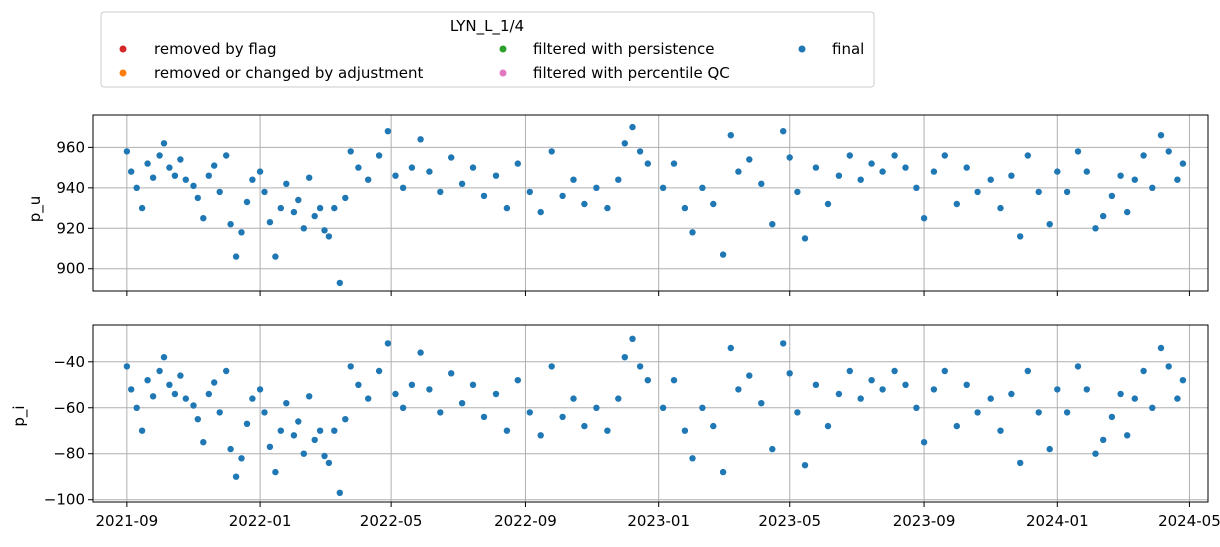  What do you see at coordinates (525, 521) in the screenshot?
I see `x-tick-label: 2022-09` at bounding box center [525, 521].